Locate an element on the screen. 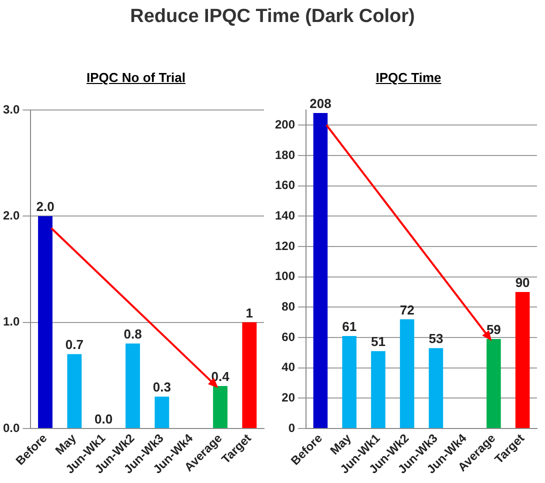 The width and height of the screenshot is (545, 483). data-label: 2.0 is located at coordinates (45, 206).